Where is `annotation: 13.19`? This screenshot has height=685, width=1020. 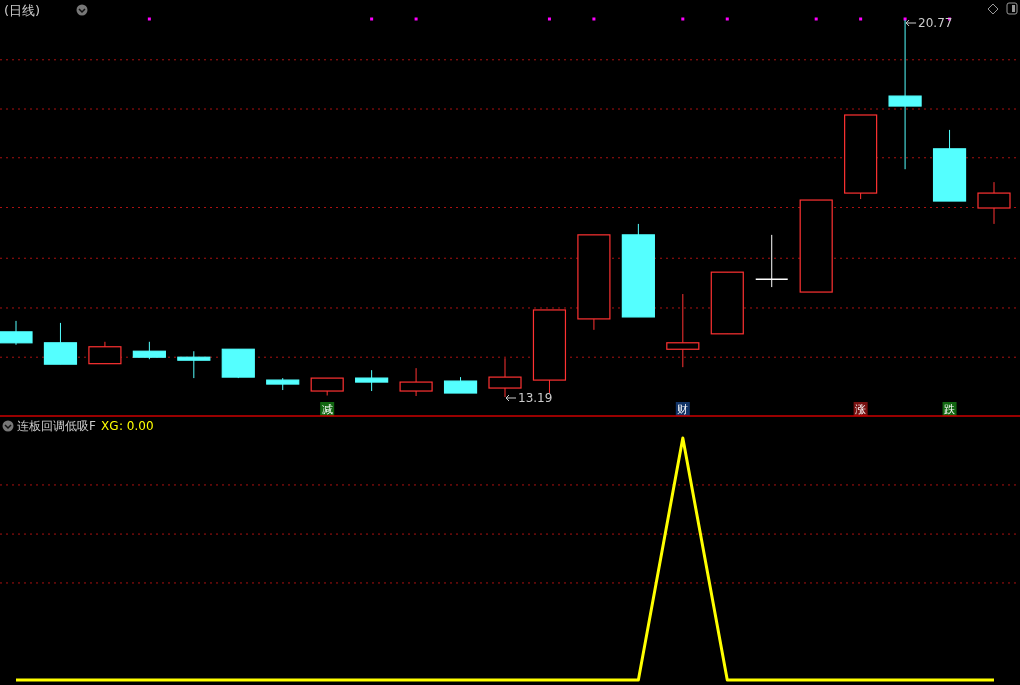 annotation: 13.19 is located at coordinates (535, 398).